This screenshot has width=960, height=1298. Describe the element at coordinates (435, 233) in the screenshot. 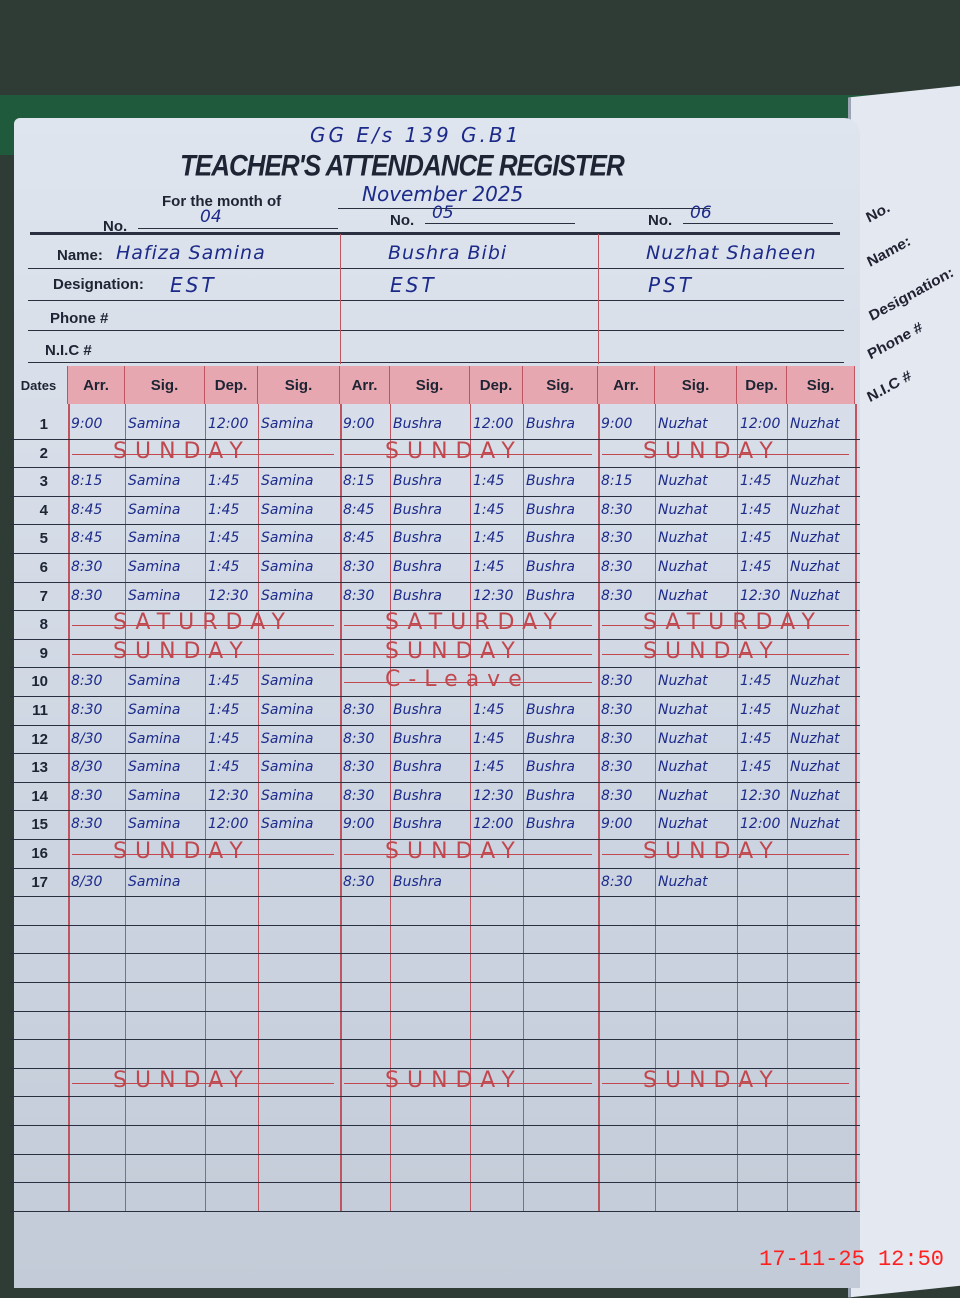

I see `rule` at that location.